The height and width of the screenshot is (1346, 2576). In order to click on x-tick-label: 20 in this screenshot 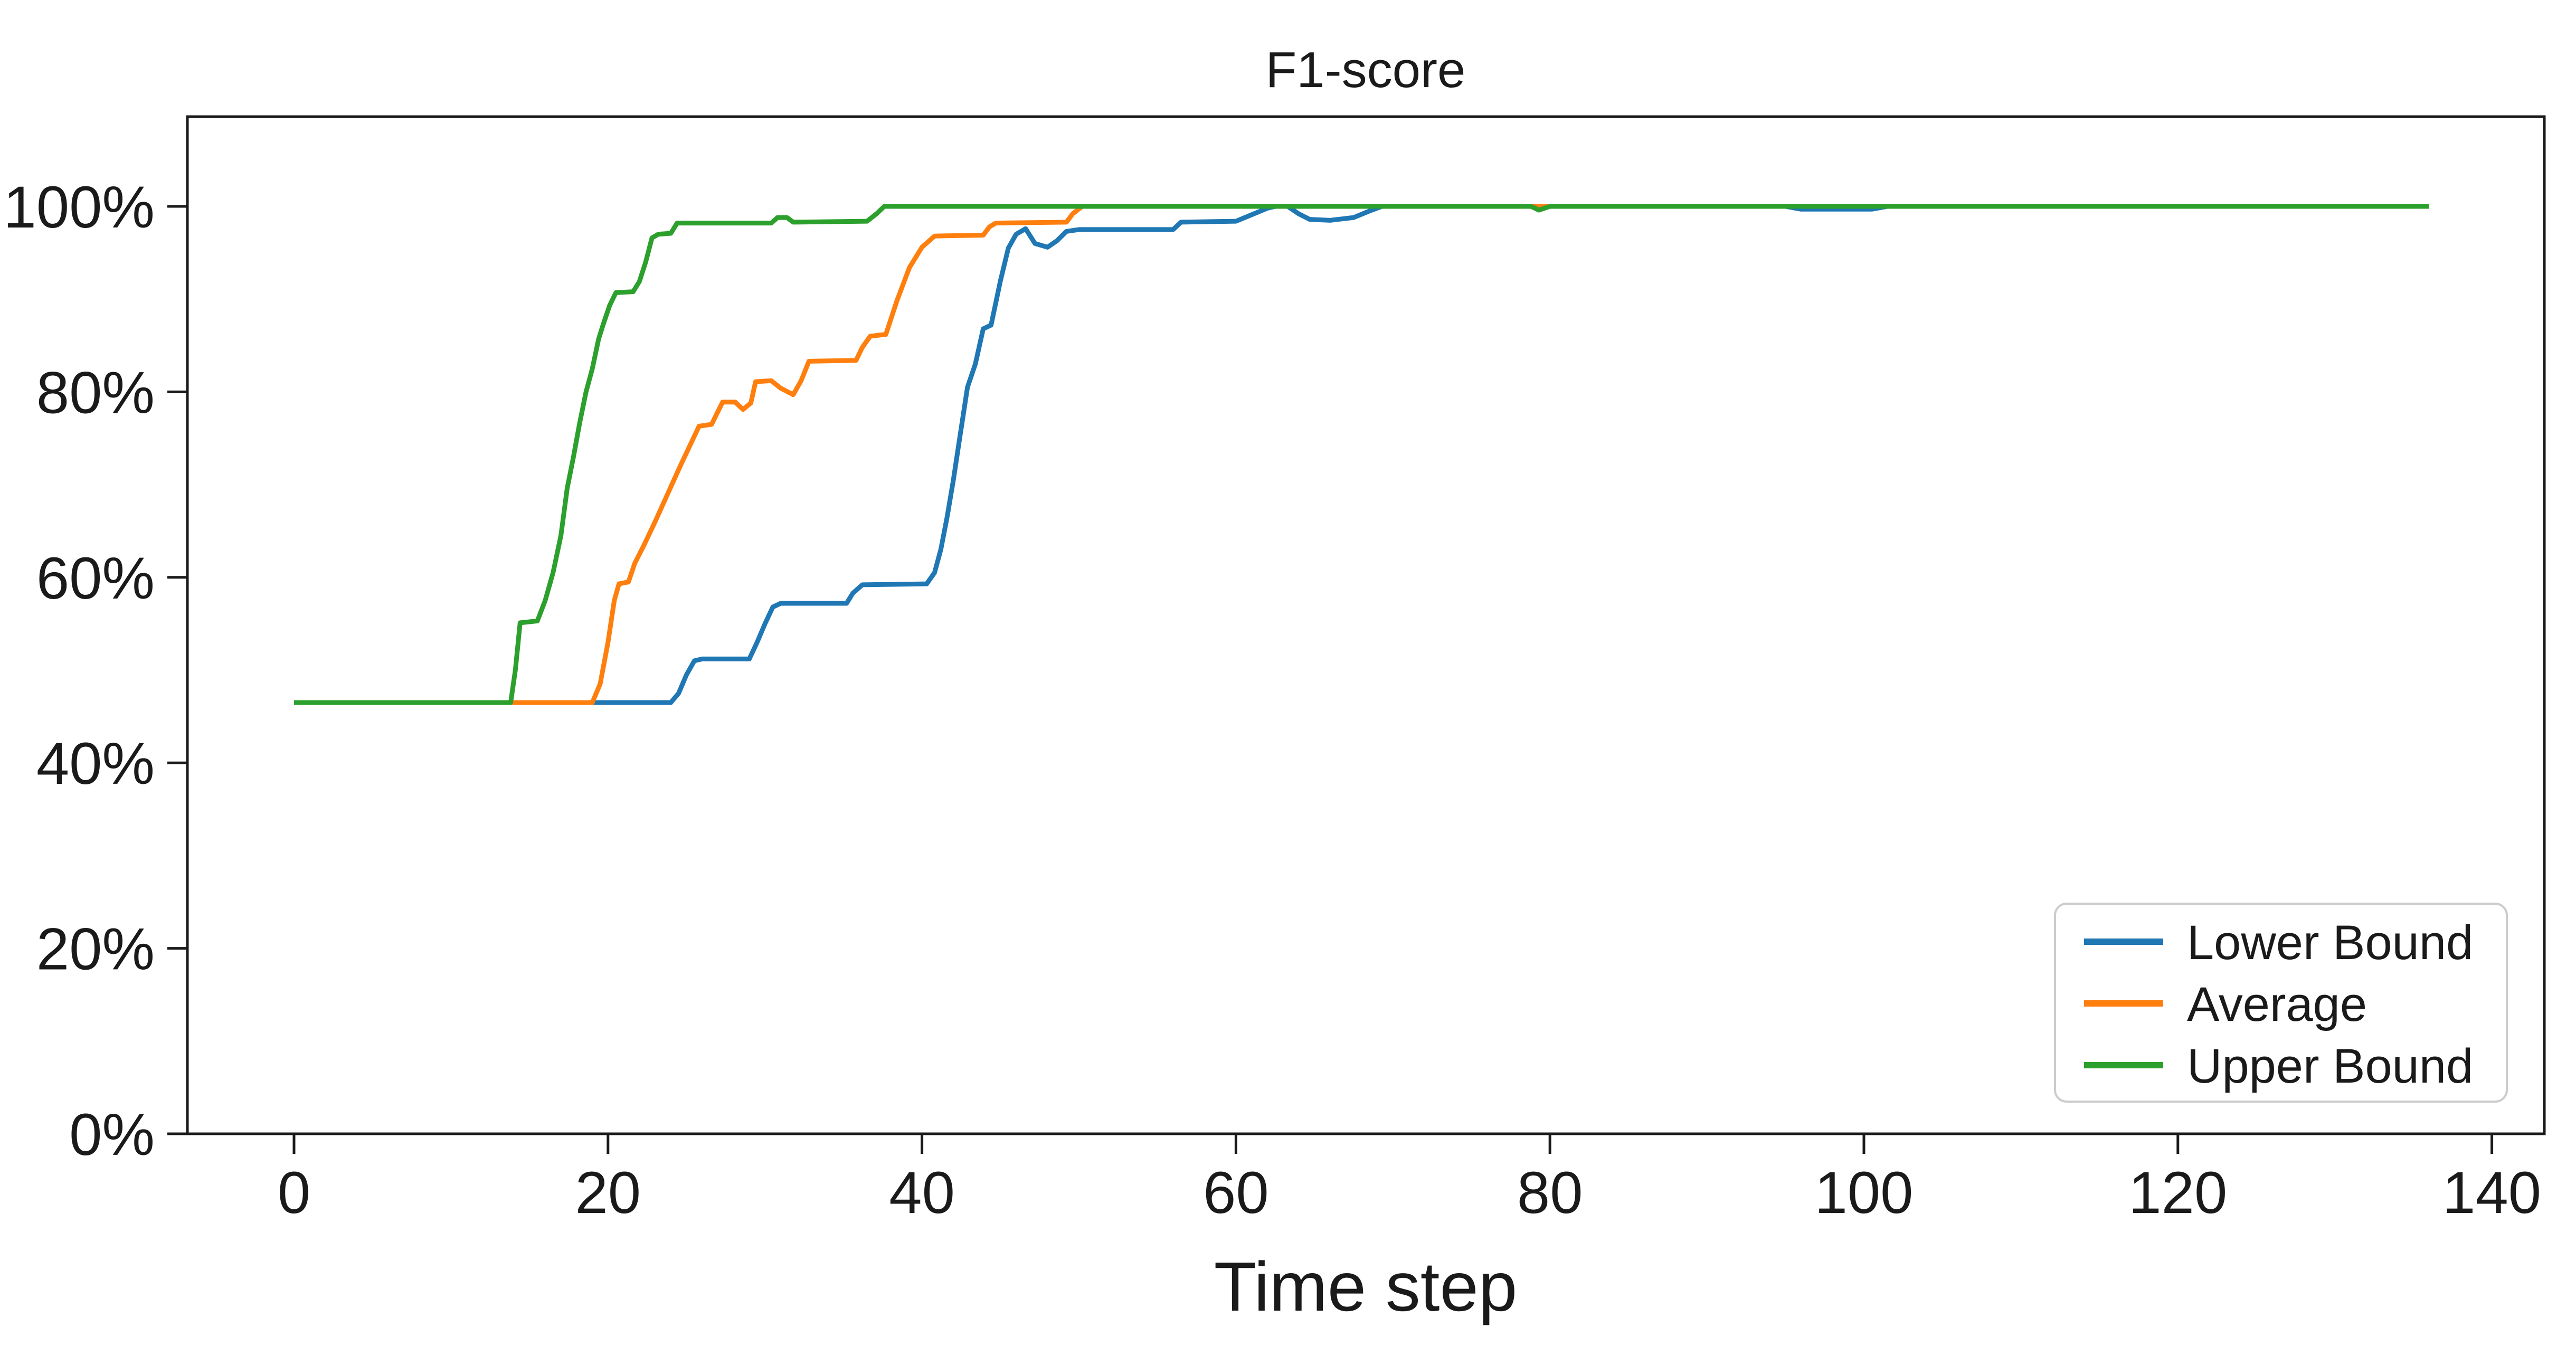, I will do `click(608, 1193)`.